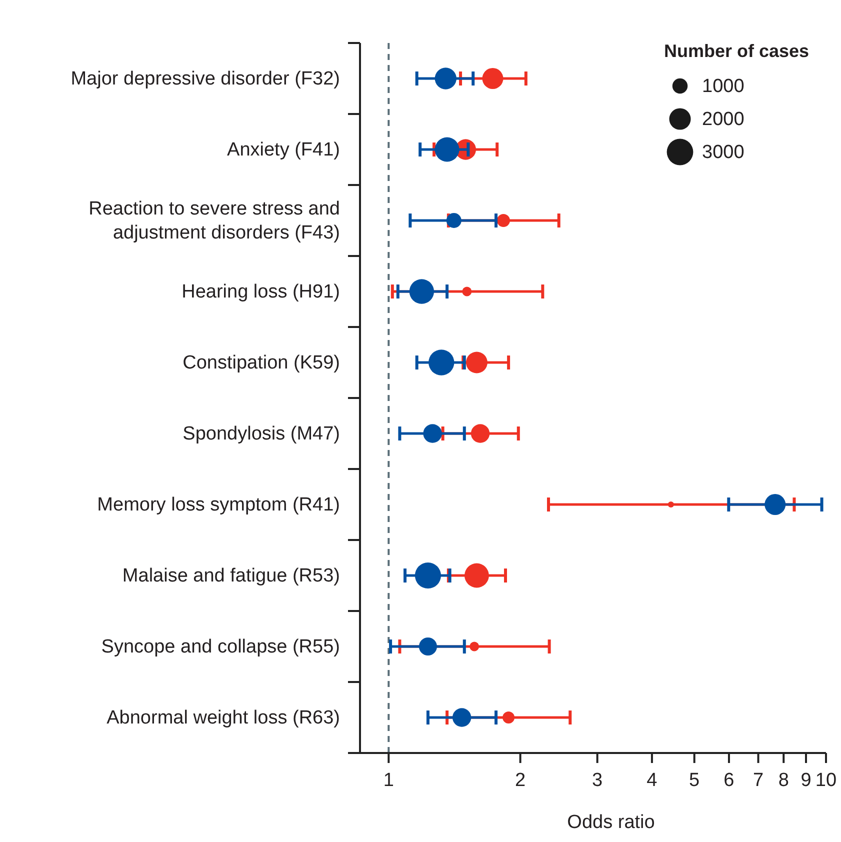 The height and width of the screenshot is (842, 841). What do you see at coordinates (283, 150) in the screenshot?
I see `y-tick-label: Anxiety (F41)` at bounding box center [283, 150].